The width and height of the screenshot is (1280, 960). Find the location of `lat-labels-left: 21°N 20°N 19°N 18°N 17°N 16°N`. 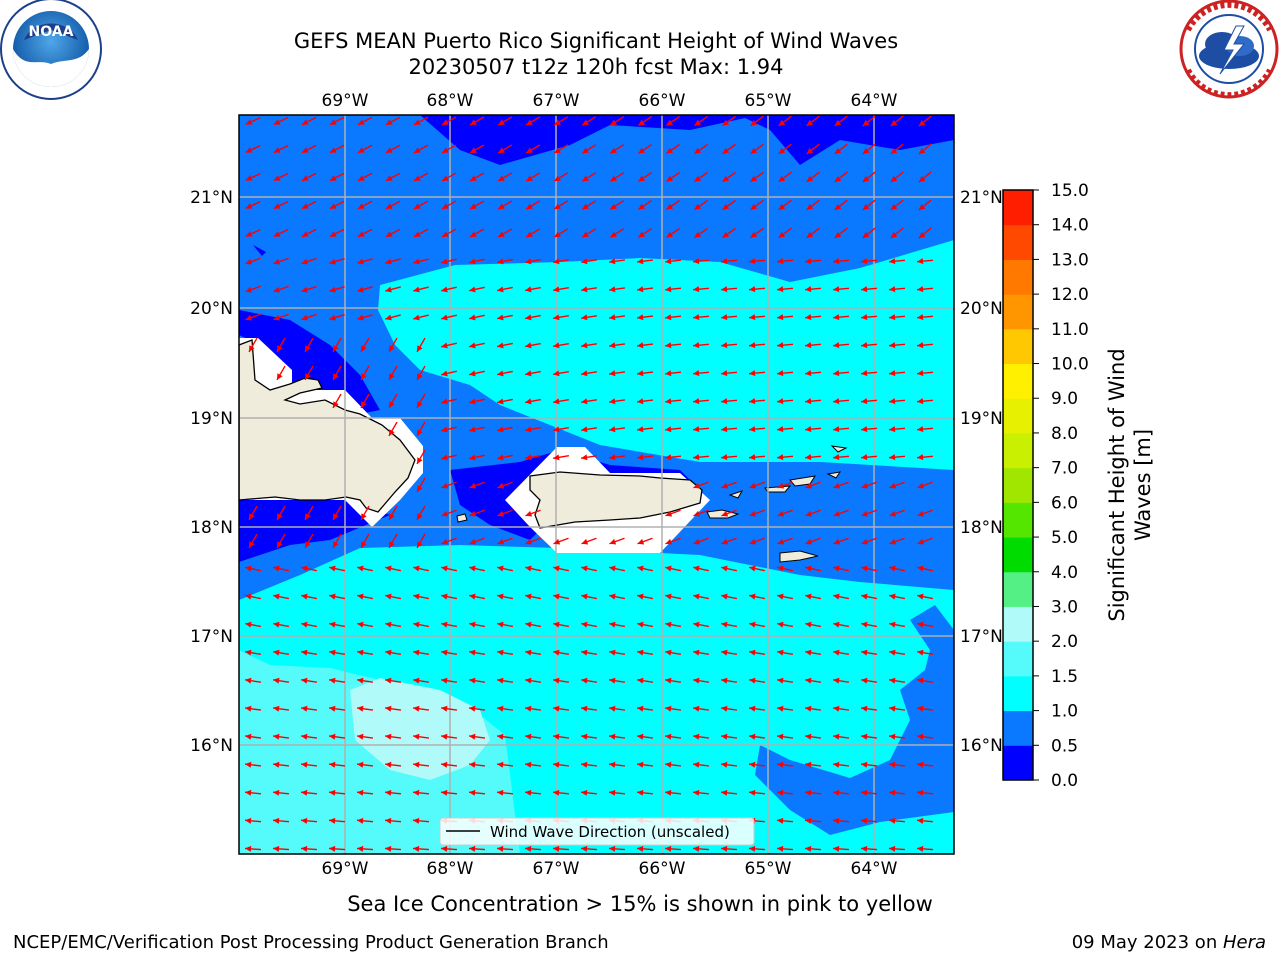

lat-labels-left: 21°N 20°N 19°N 18°N 17°N 16°N is located at coordinates (211, 472).